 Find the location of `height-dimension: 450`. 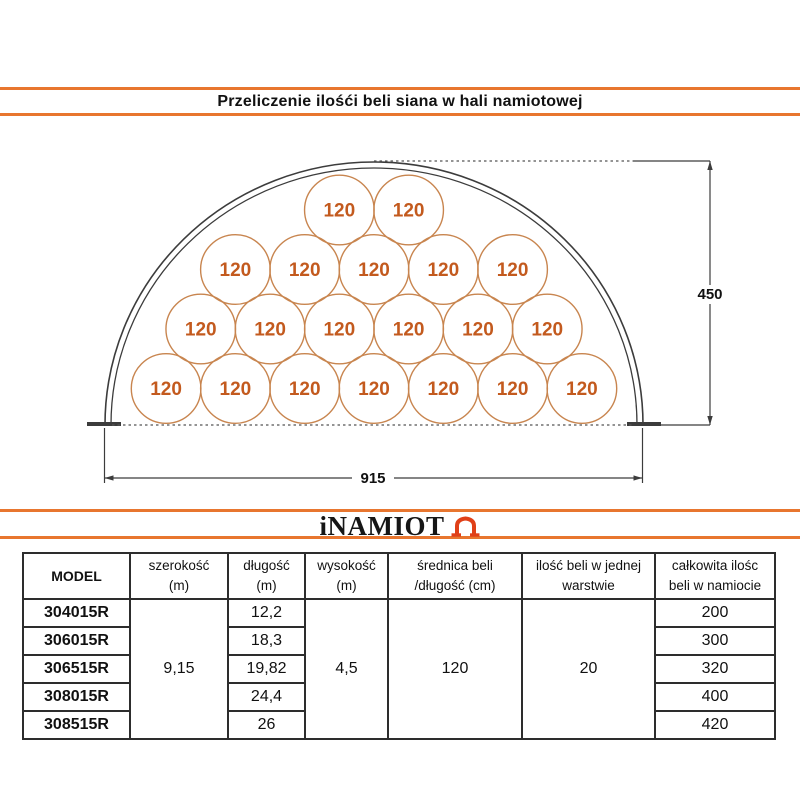

height-dimension: 450 is located at coordinates (710, 293).